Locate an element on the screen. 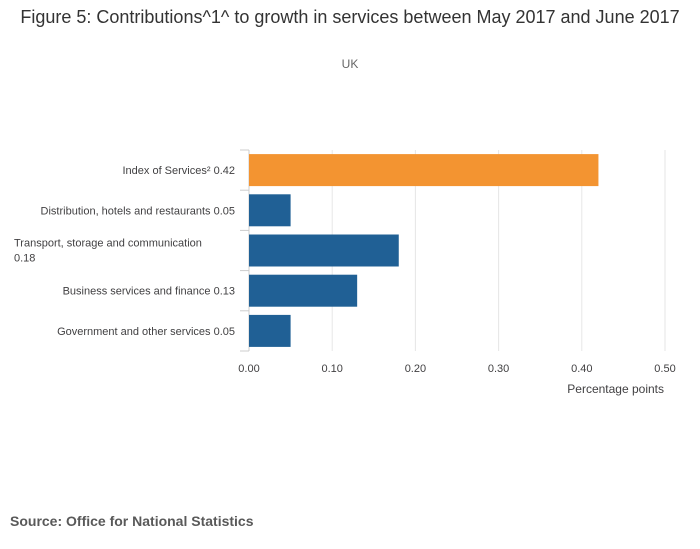 The width and height of the screenshot is (700, 549). x-tick-label: 0.10 is located at coordinates (331, 369).